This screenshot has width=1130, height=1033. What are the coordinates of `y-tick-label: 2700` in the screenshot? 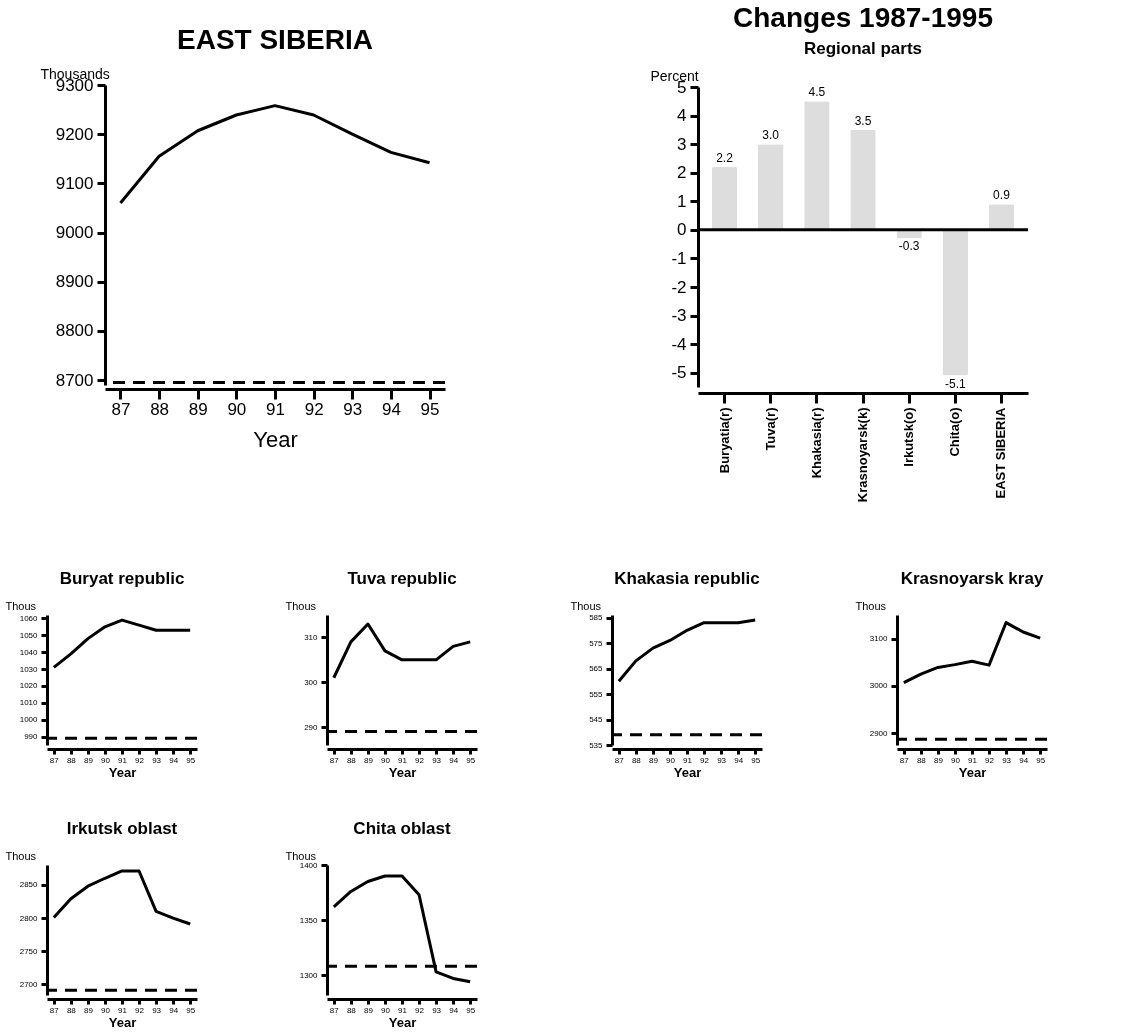 It's located at (29, 984).